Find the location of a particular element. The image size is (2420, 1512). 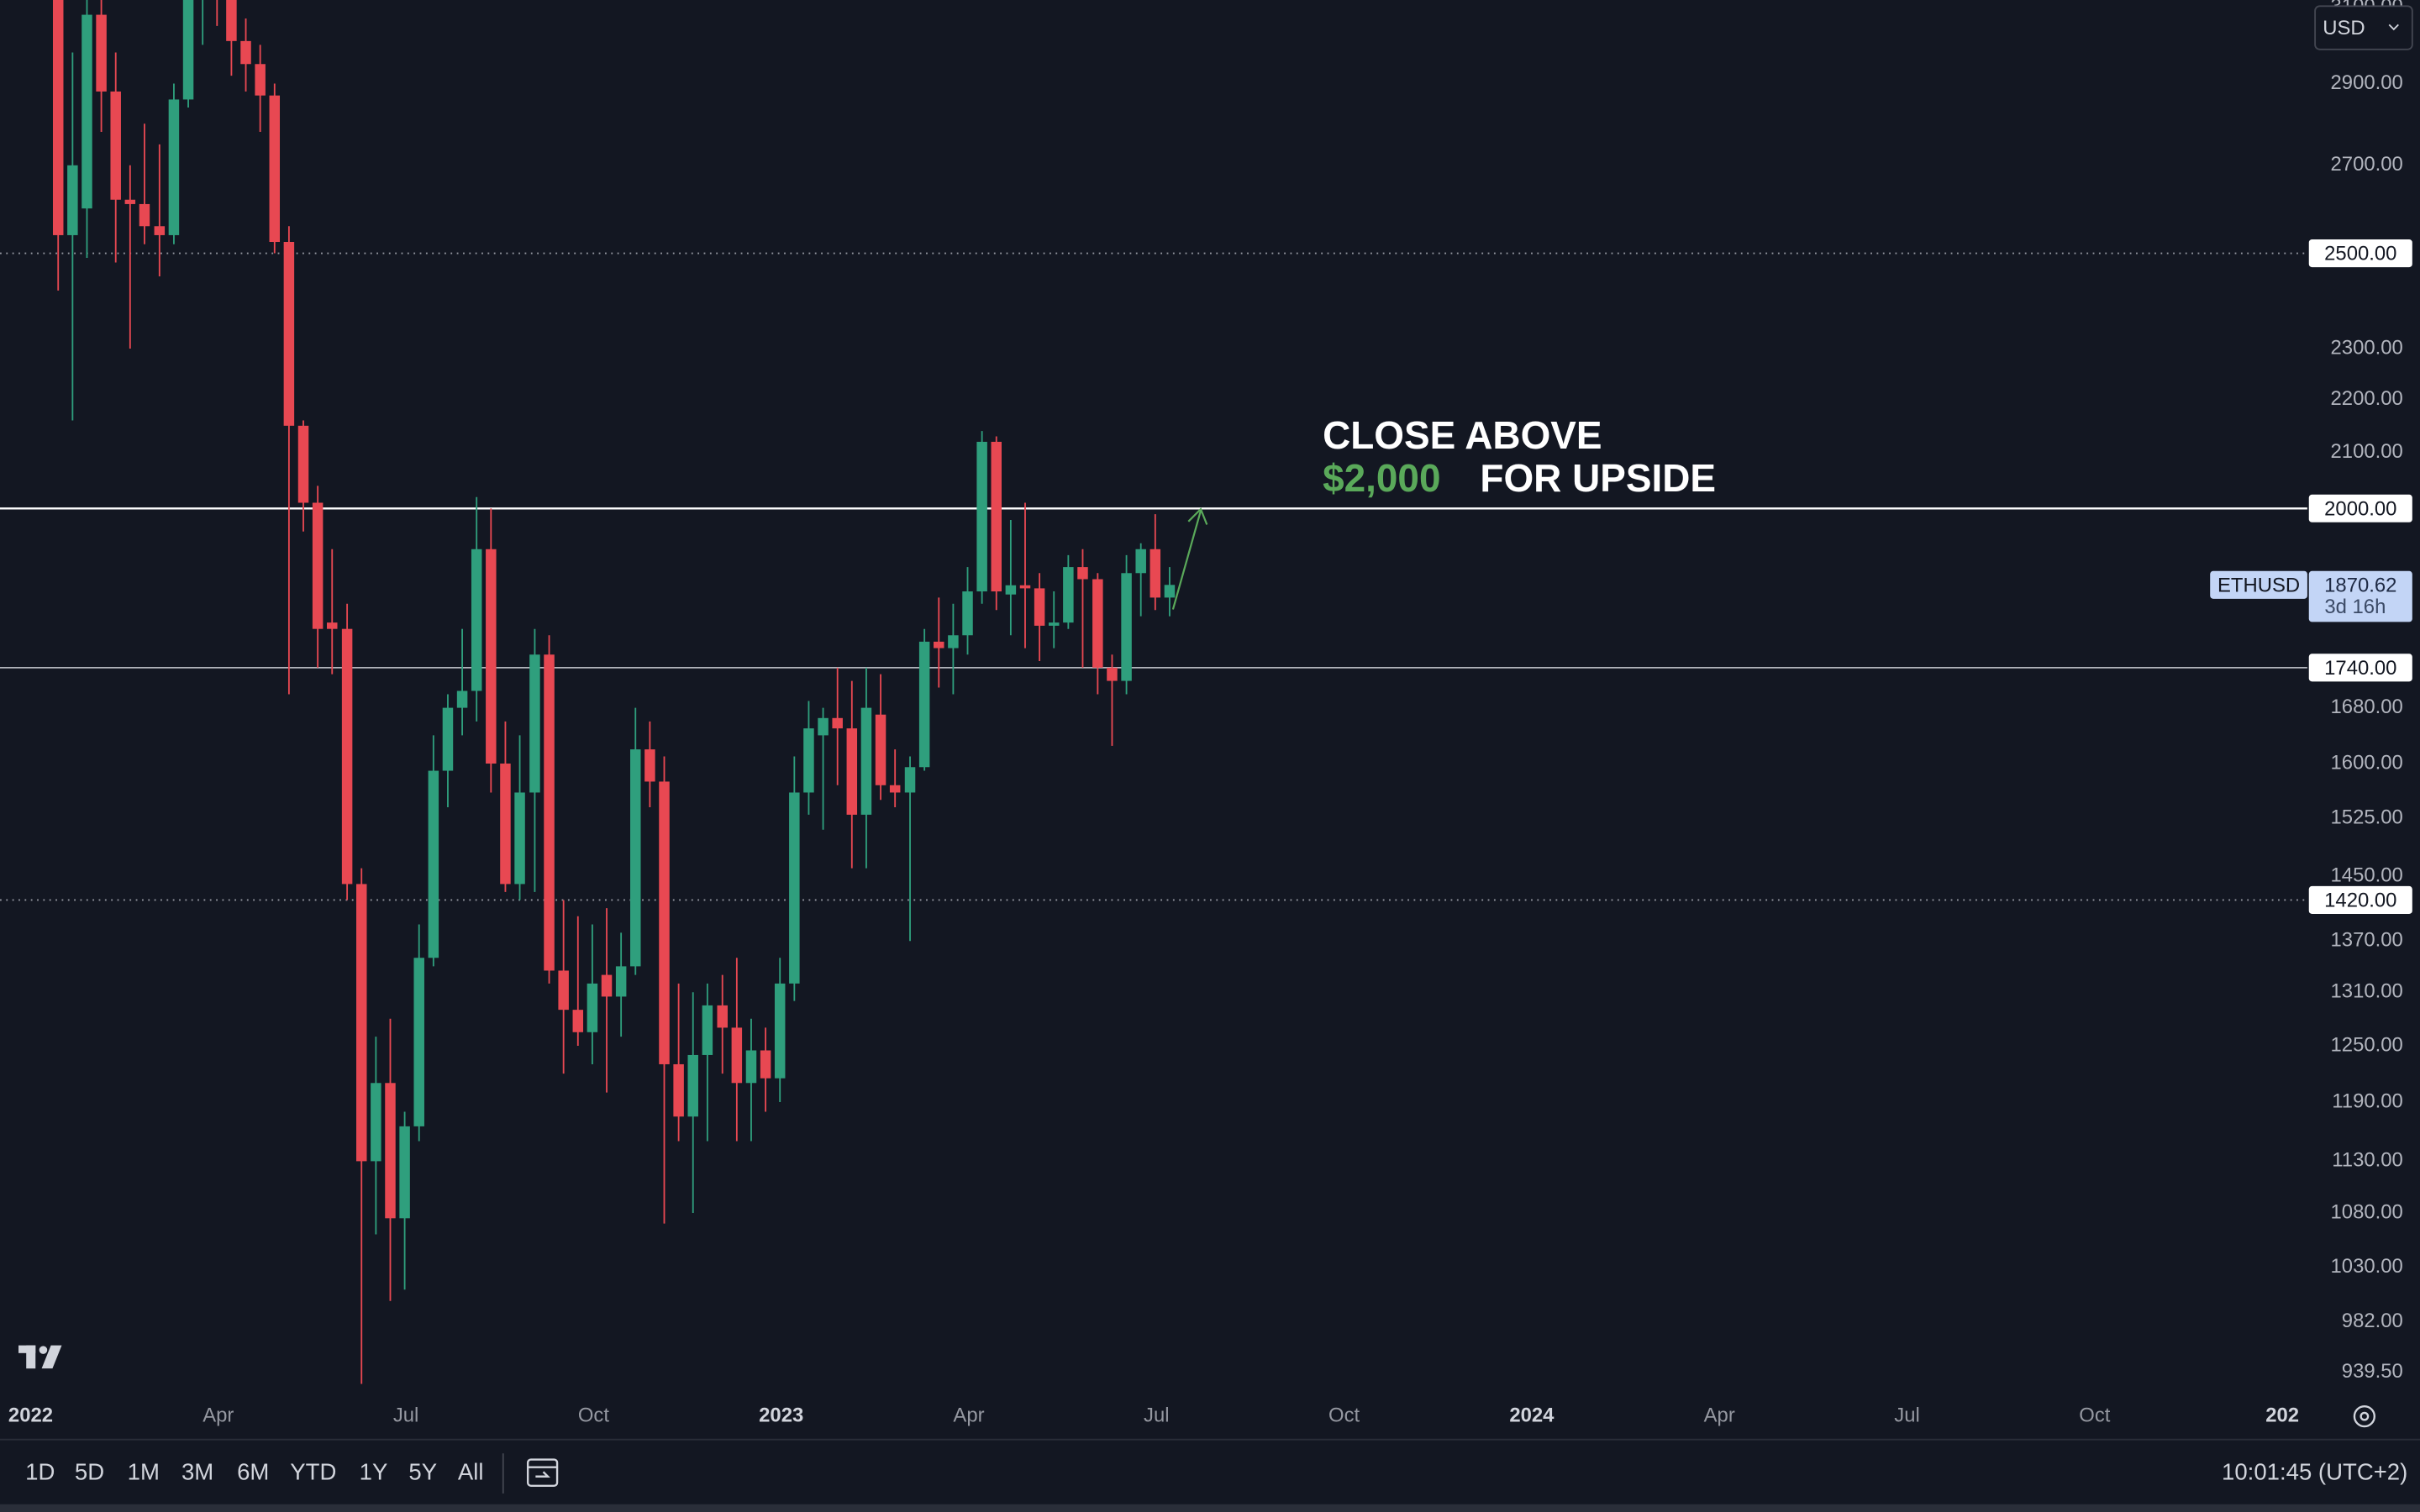

range-button: 6M is located at coordinates (253, 1471).